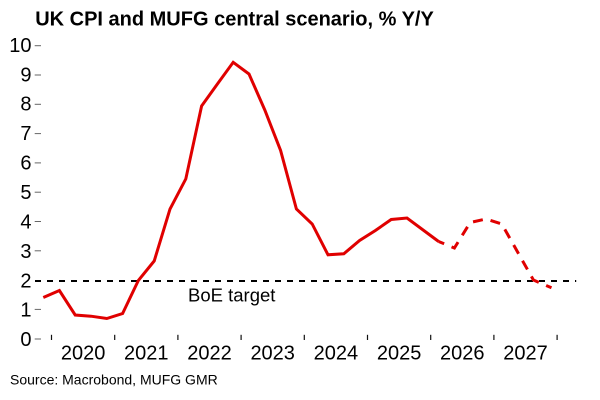 The height and width of the screenshot is (400, 600). Describe the element at coordinates (272, 354) in the screenshot. I see `svg-text: 2023` at that location.